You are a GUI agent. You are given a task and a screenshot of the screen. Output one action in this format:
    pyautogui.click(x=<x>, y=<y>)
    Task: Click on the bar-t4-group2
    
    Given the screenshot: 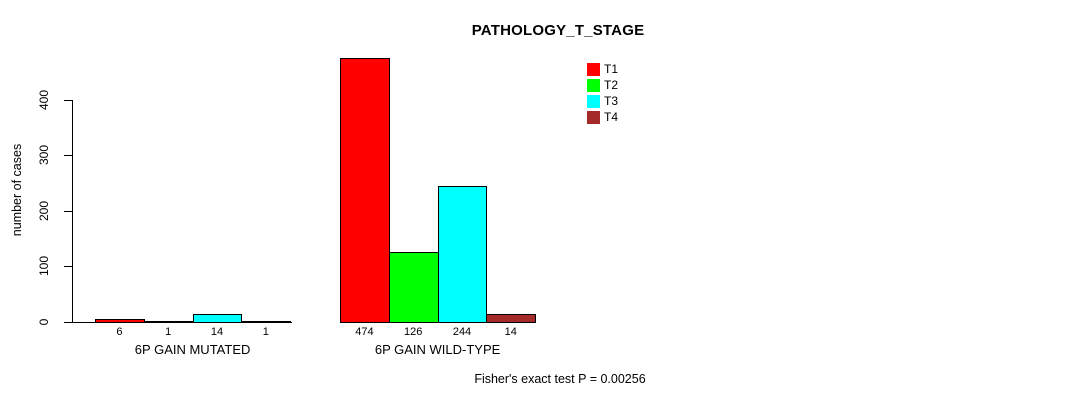 What is the action you would take?
    pyautogui.click(x=511, y=318)
    